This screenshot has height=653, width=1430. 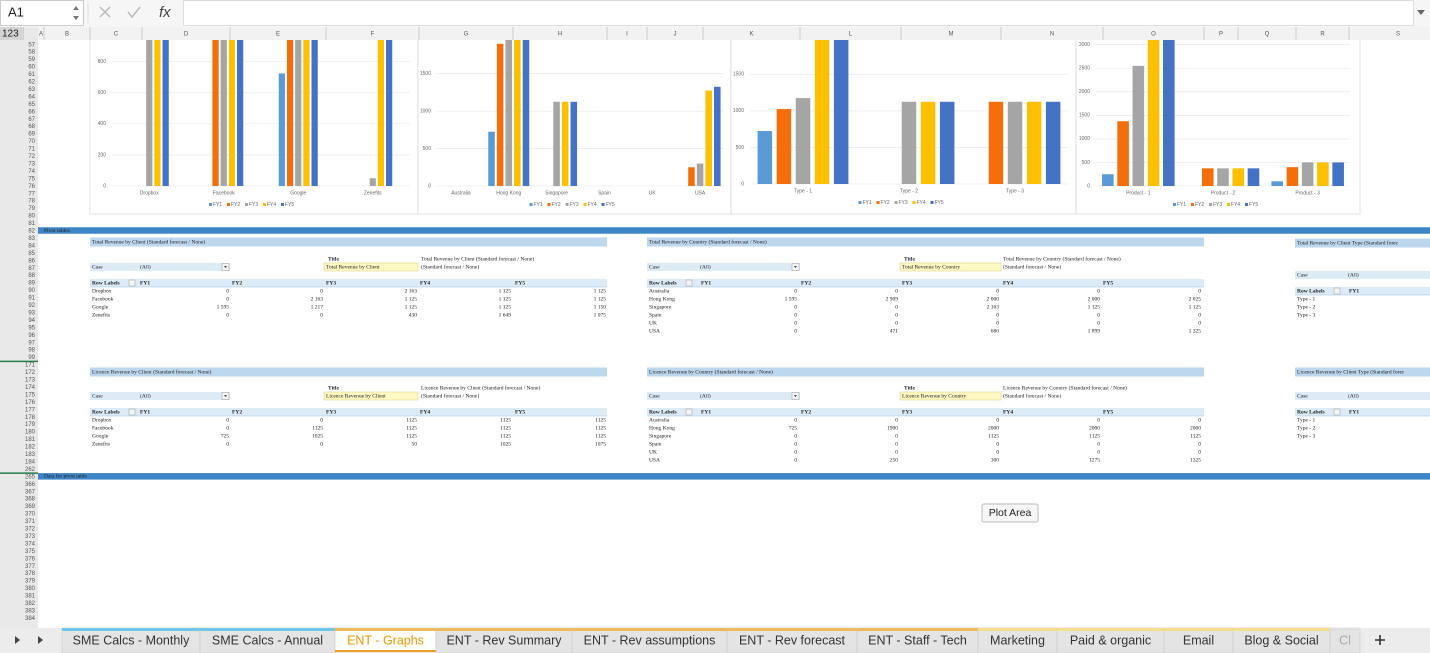 What do you see at coordinates (660, 307) in the screenshot?
I see `pivot-row-label: Singapore` at bounding box center [660, 307].